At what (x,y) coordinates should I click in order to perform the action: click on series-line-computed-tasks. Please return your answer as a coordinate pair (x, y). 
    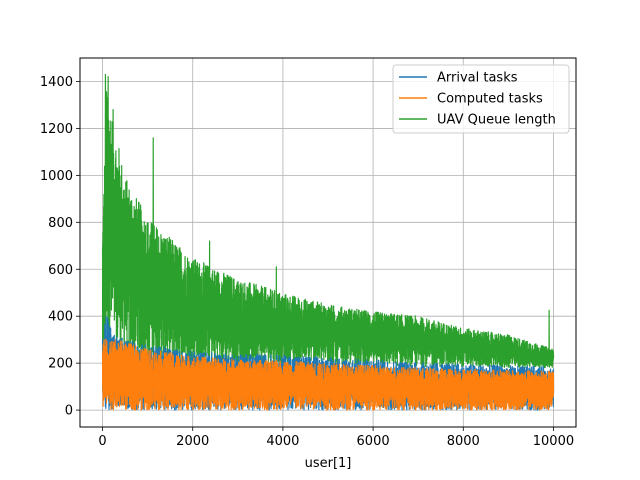
    Looking at the image, I should click on (328, 374).